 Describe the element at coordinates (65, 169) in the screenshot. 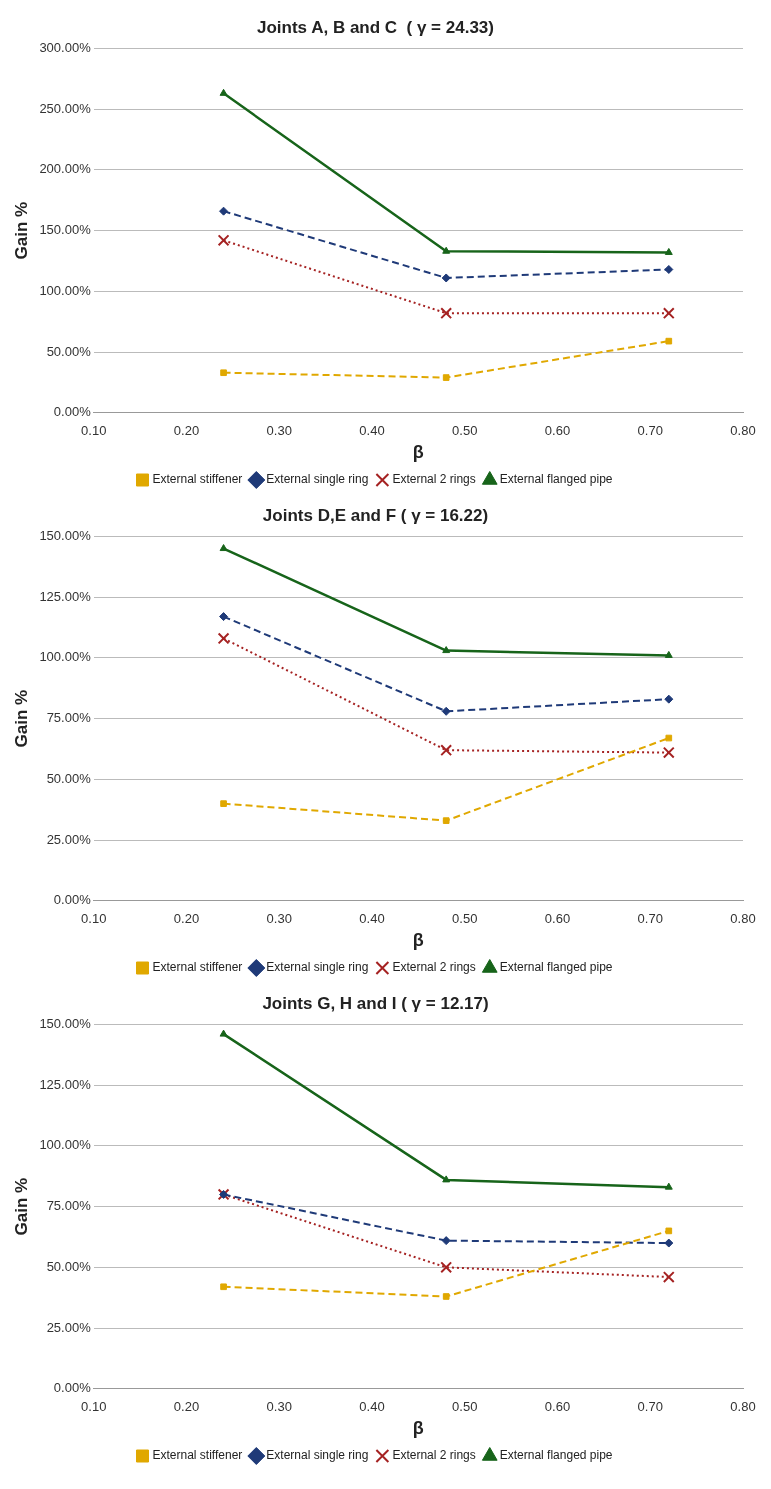

I see `y-tick-label: 200.00%` at that location.